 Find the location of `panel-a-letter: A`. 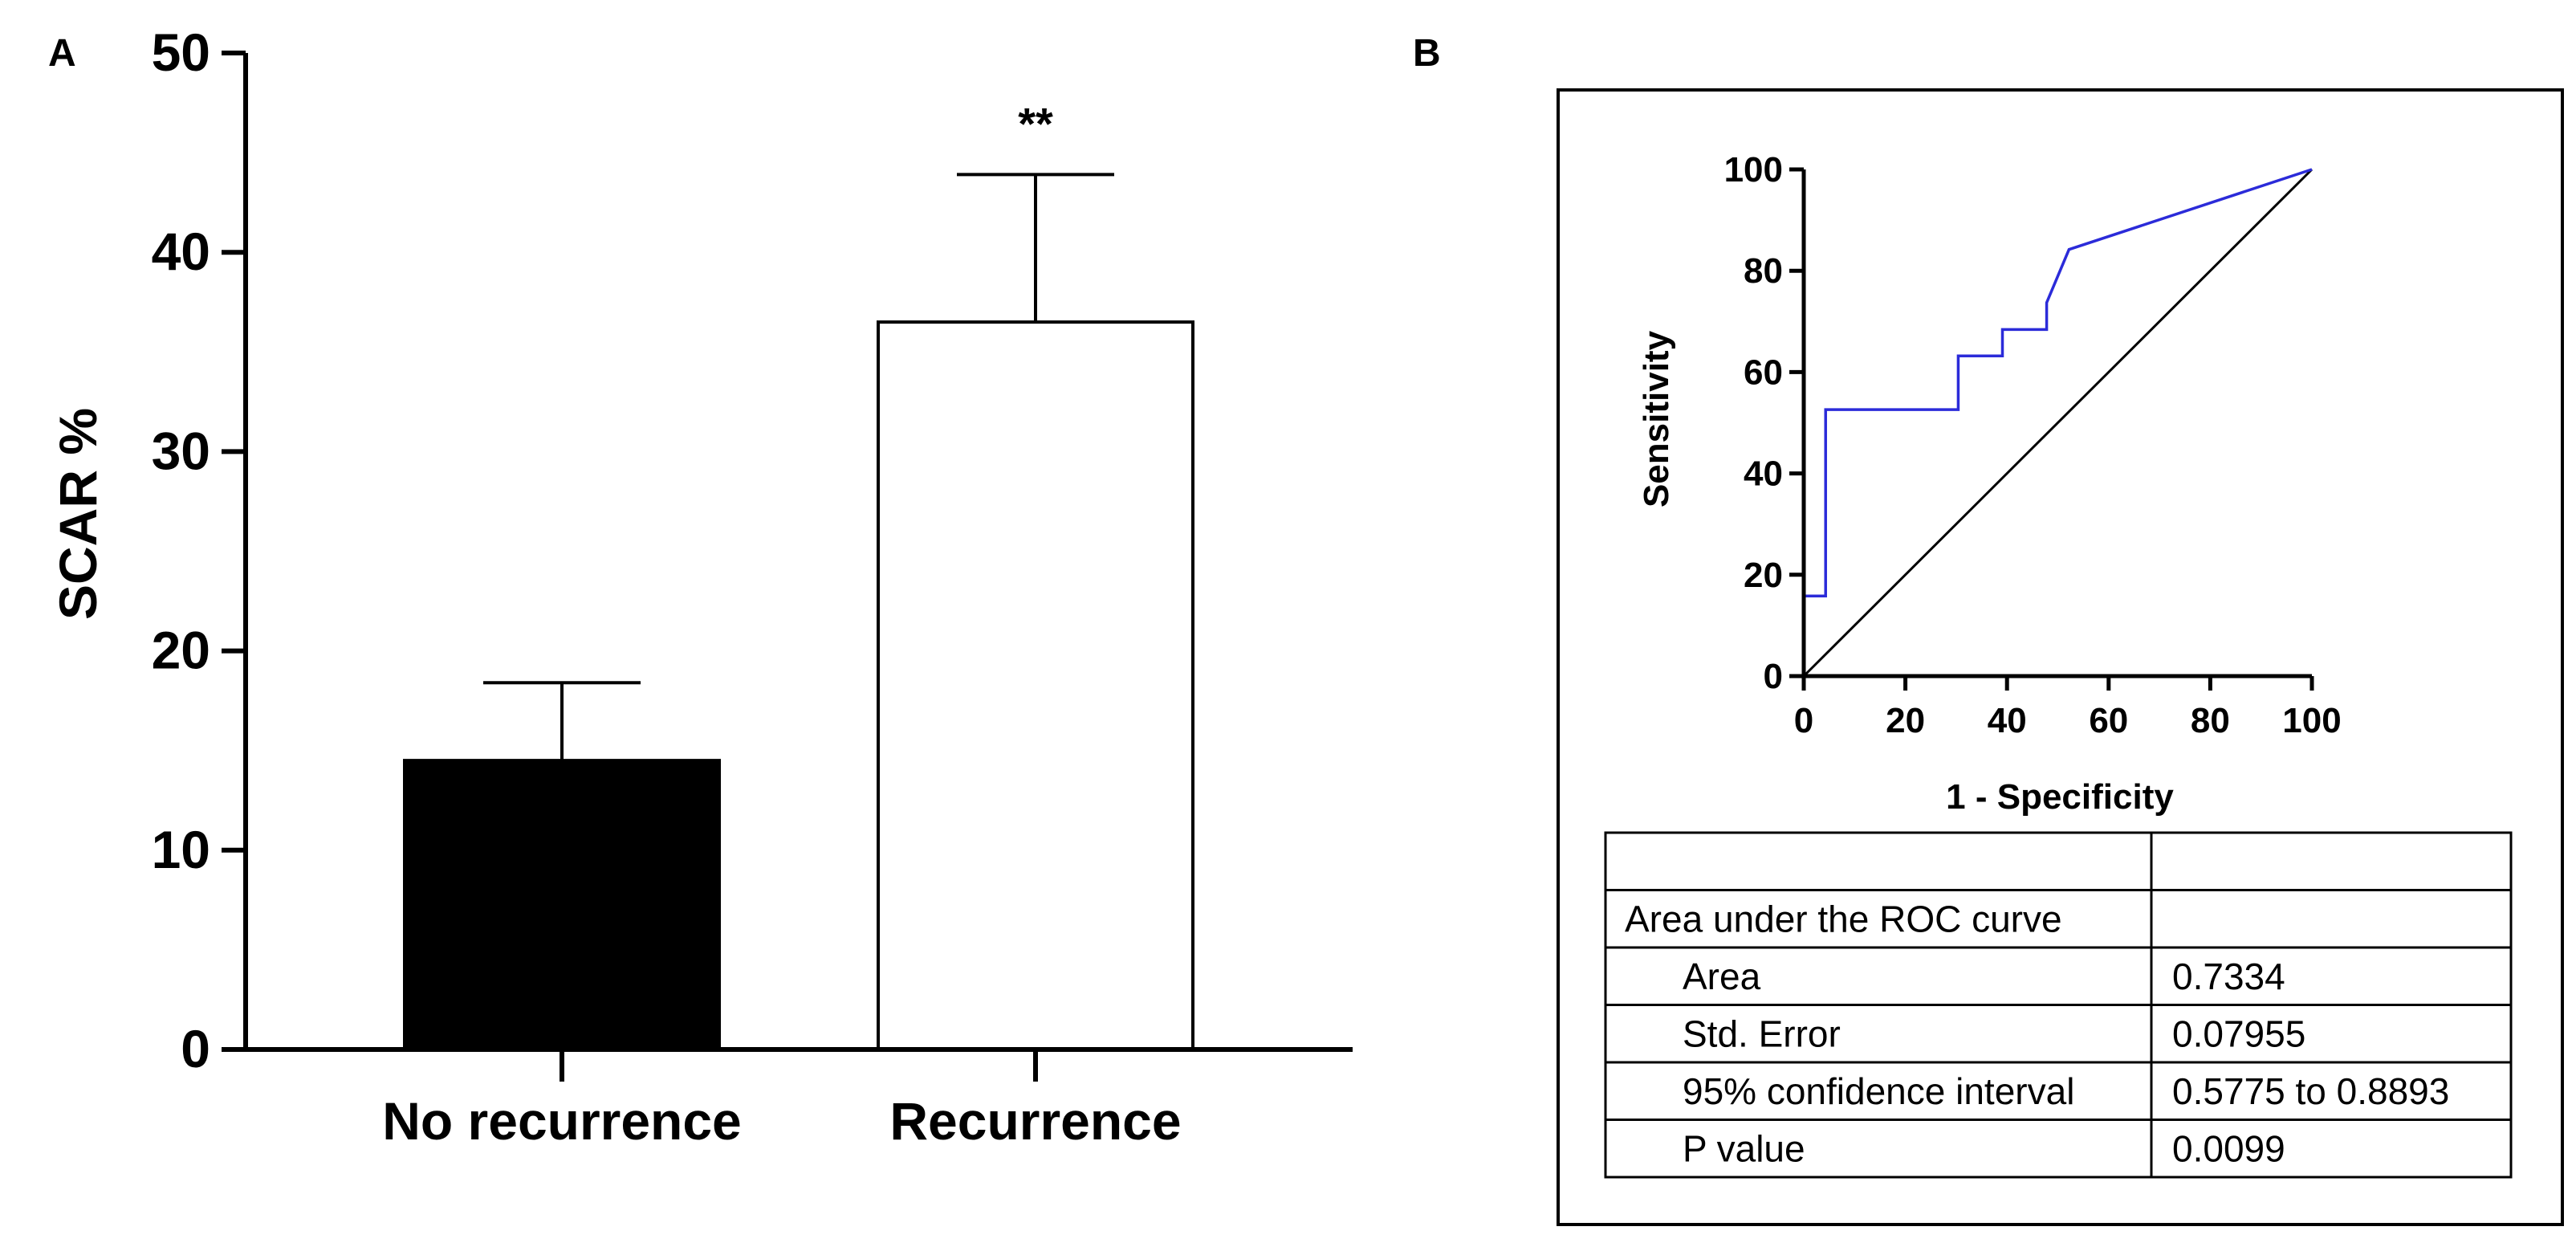

panel-a-letter: A is located at coordinates (62, 53).